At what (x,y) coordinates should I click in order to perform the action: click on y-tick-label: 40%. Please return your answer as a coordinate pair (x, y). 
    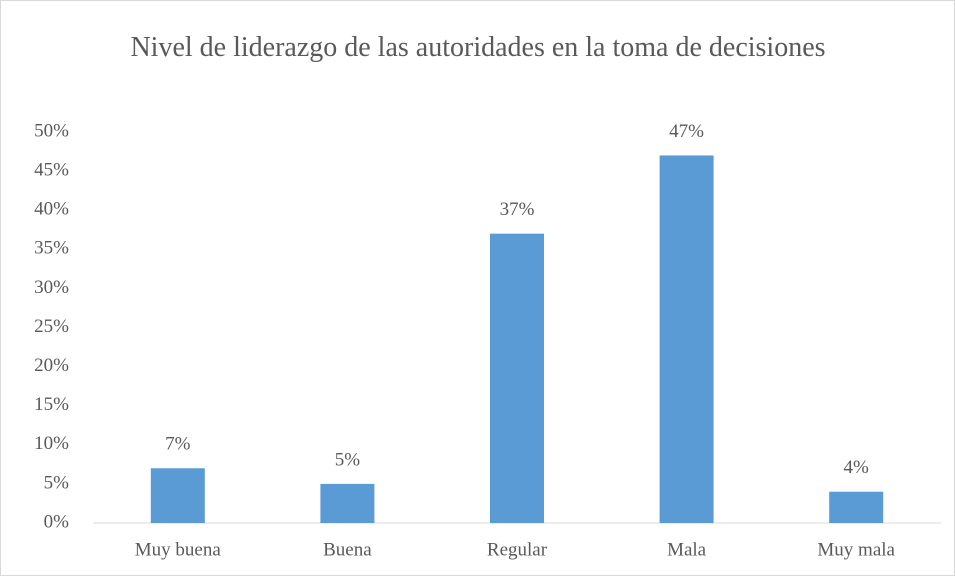
    Looking at the image, I should click on (51, 209).